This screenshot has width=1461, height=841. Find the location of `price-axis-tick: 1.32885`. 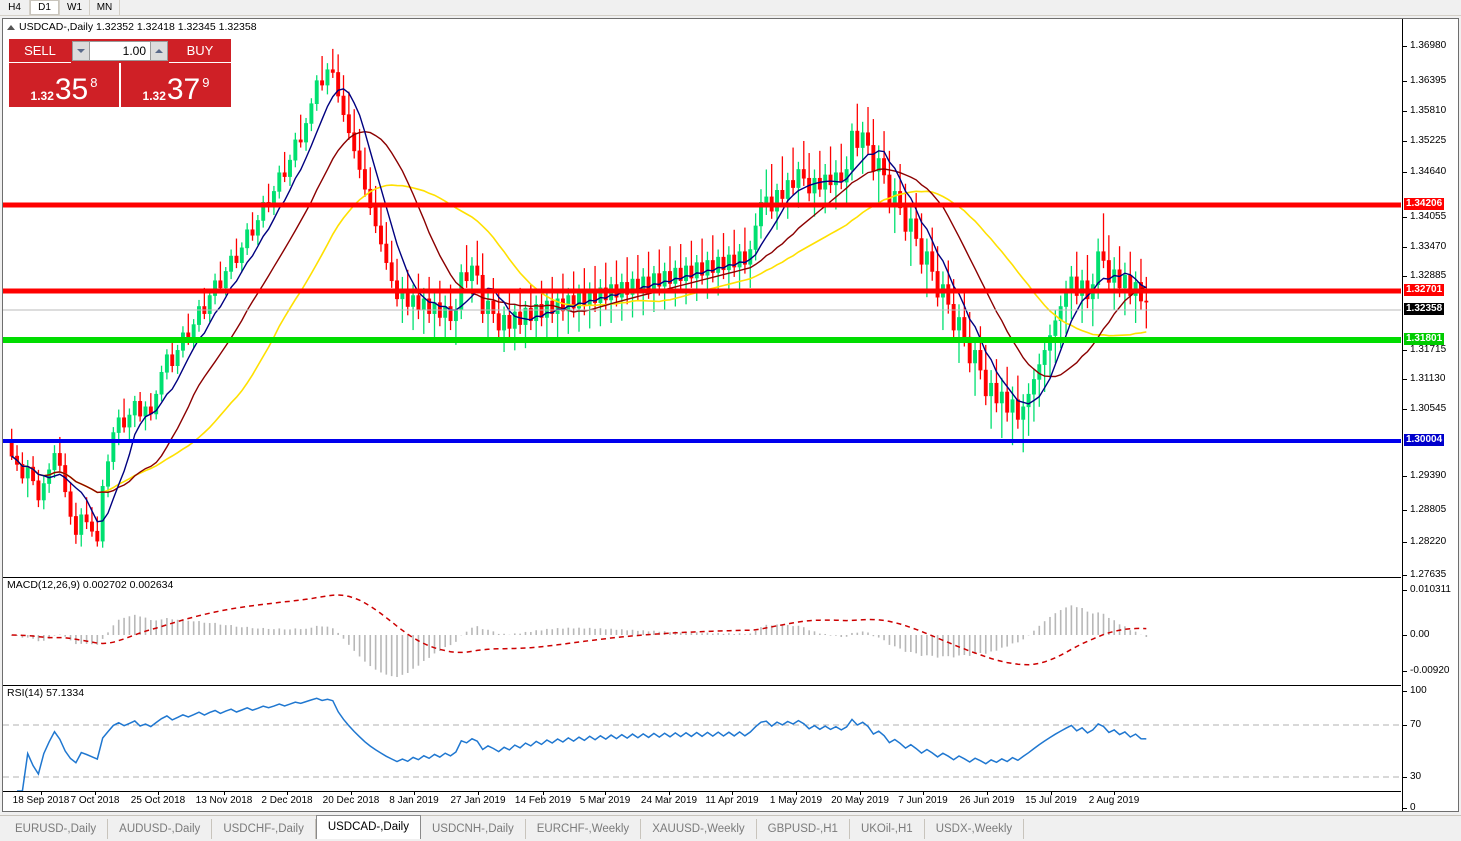

price-axis-tick: 1.32885 is located at coordinates (1424, 275).